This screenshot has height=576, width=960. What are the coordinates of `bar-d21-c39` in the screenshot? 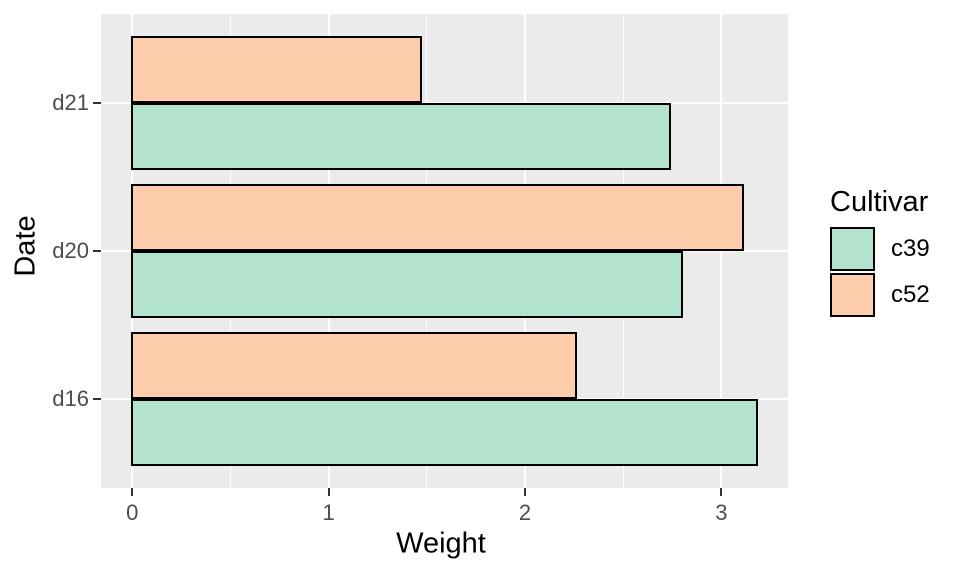 It's located at (401, 136).